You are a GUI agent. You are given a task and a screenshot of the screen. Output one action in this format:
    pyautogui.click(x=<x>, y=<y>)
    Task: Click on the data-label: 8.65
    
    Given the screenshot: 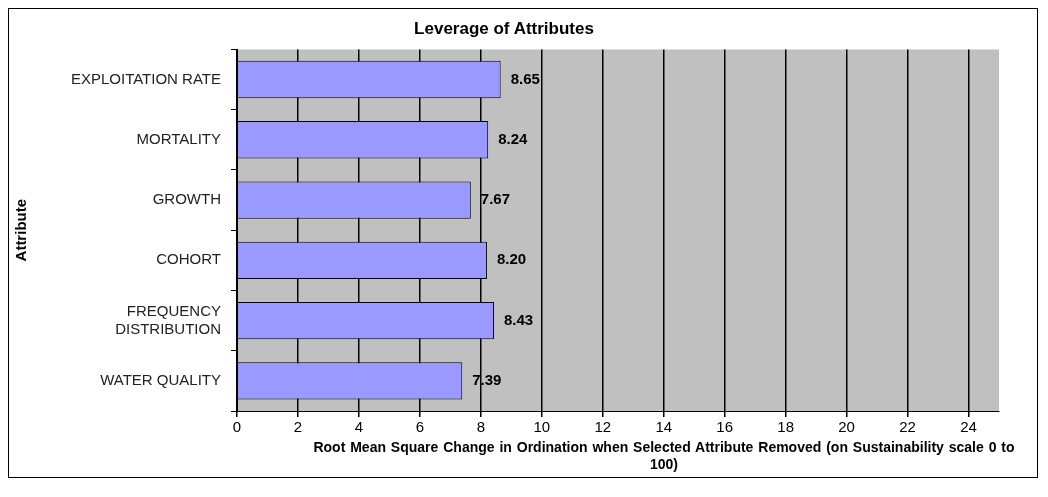 What is the action you would take?
    pyautogui.click(x=525, y=78)
    